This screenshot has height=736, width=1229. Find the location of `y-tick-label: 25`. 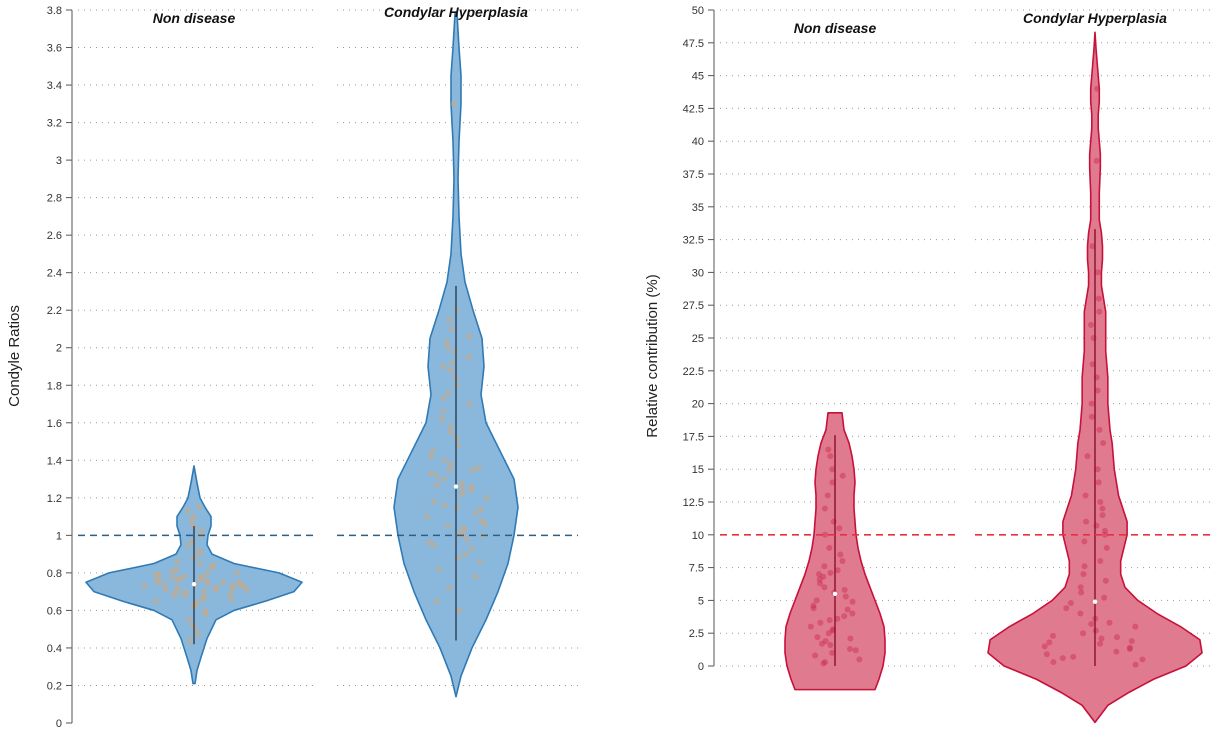

y-tick-label: 25 is located at coordinates (698, 339).